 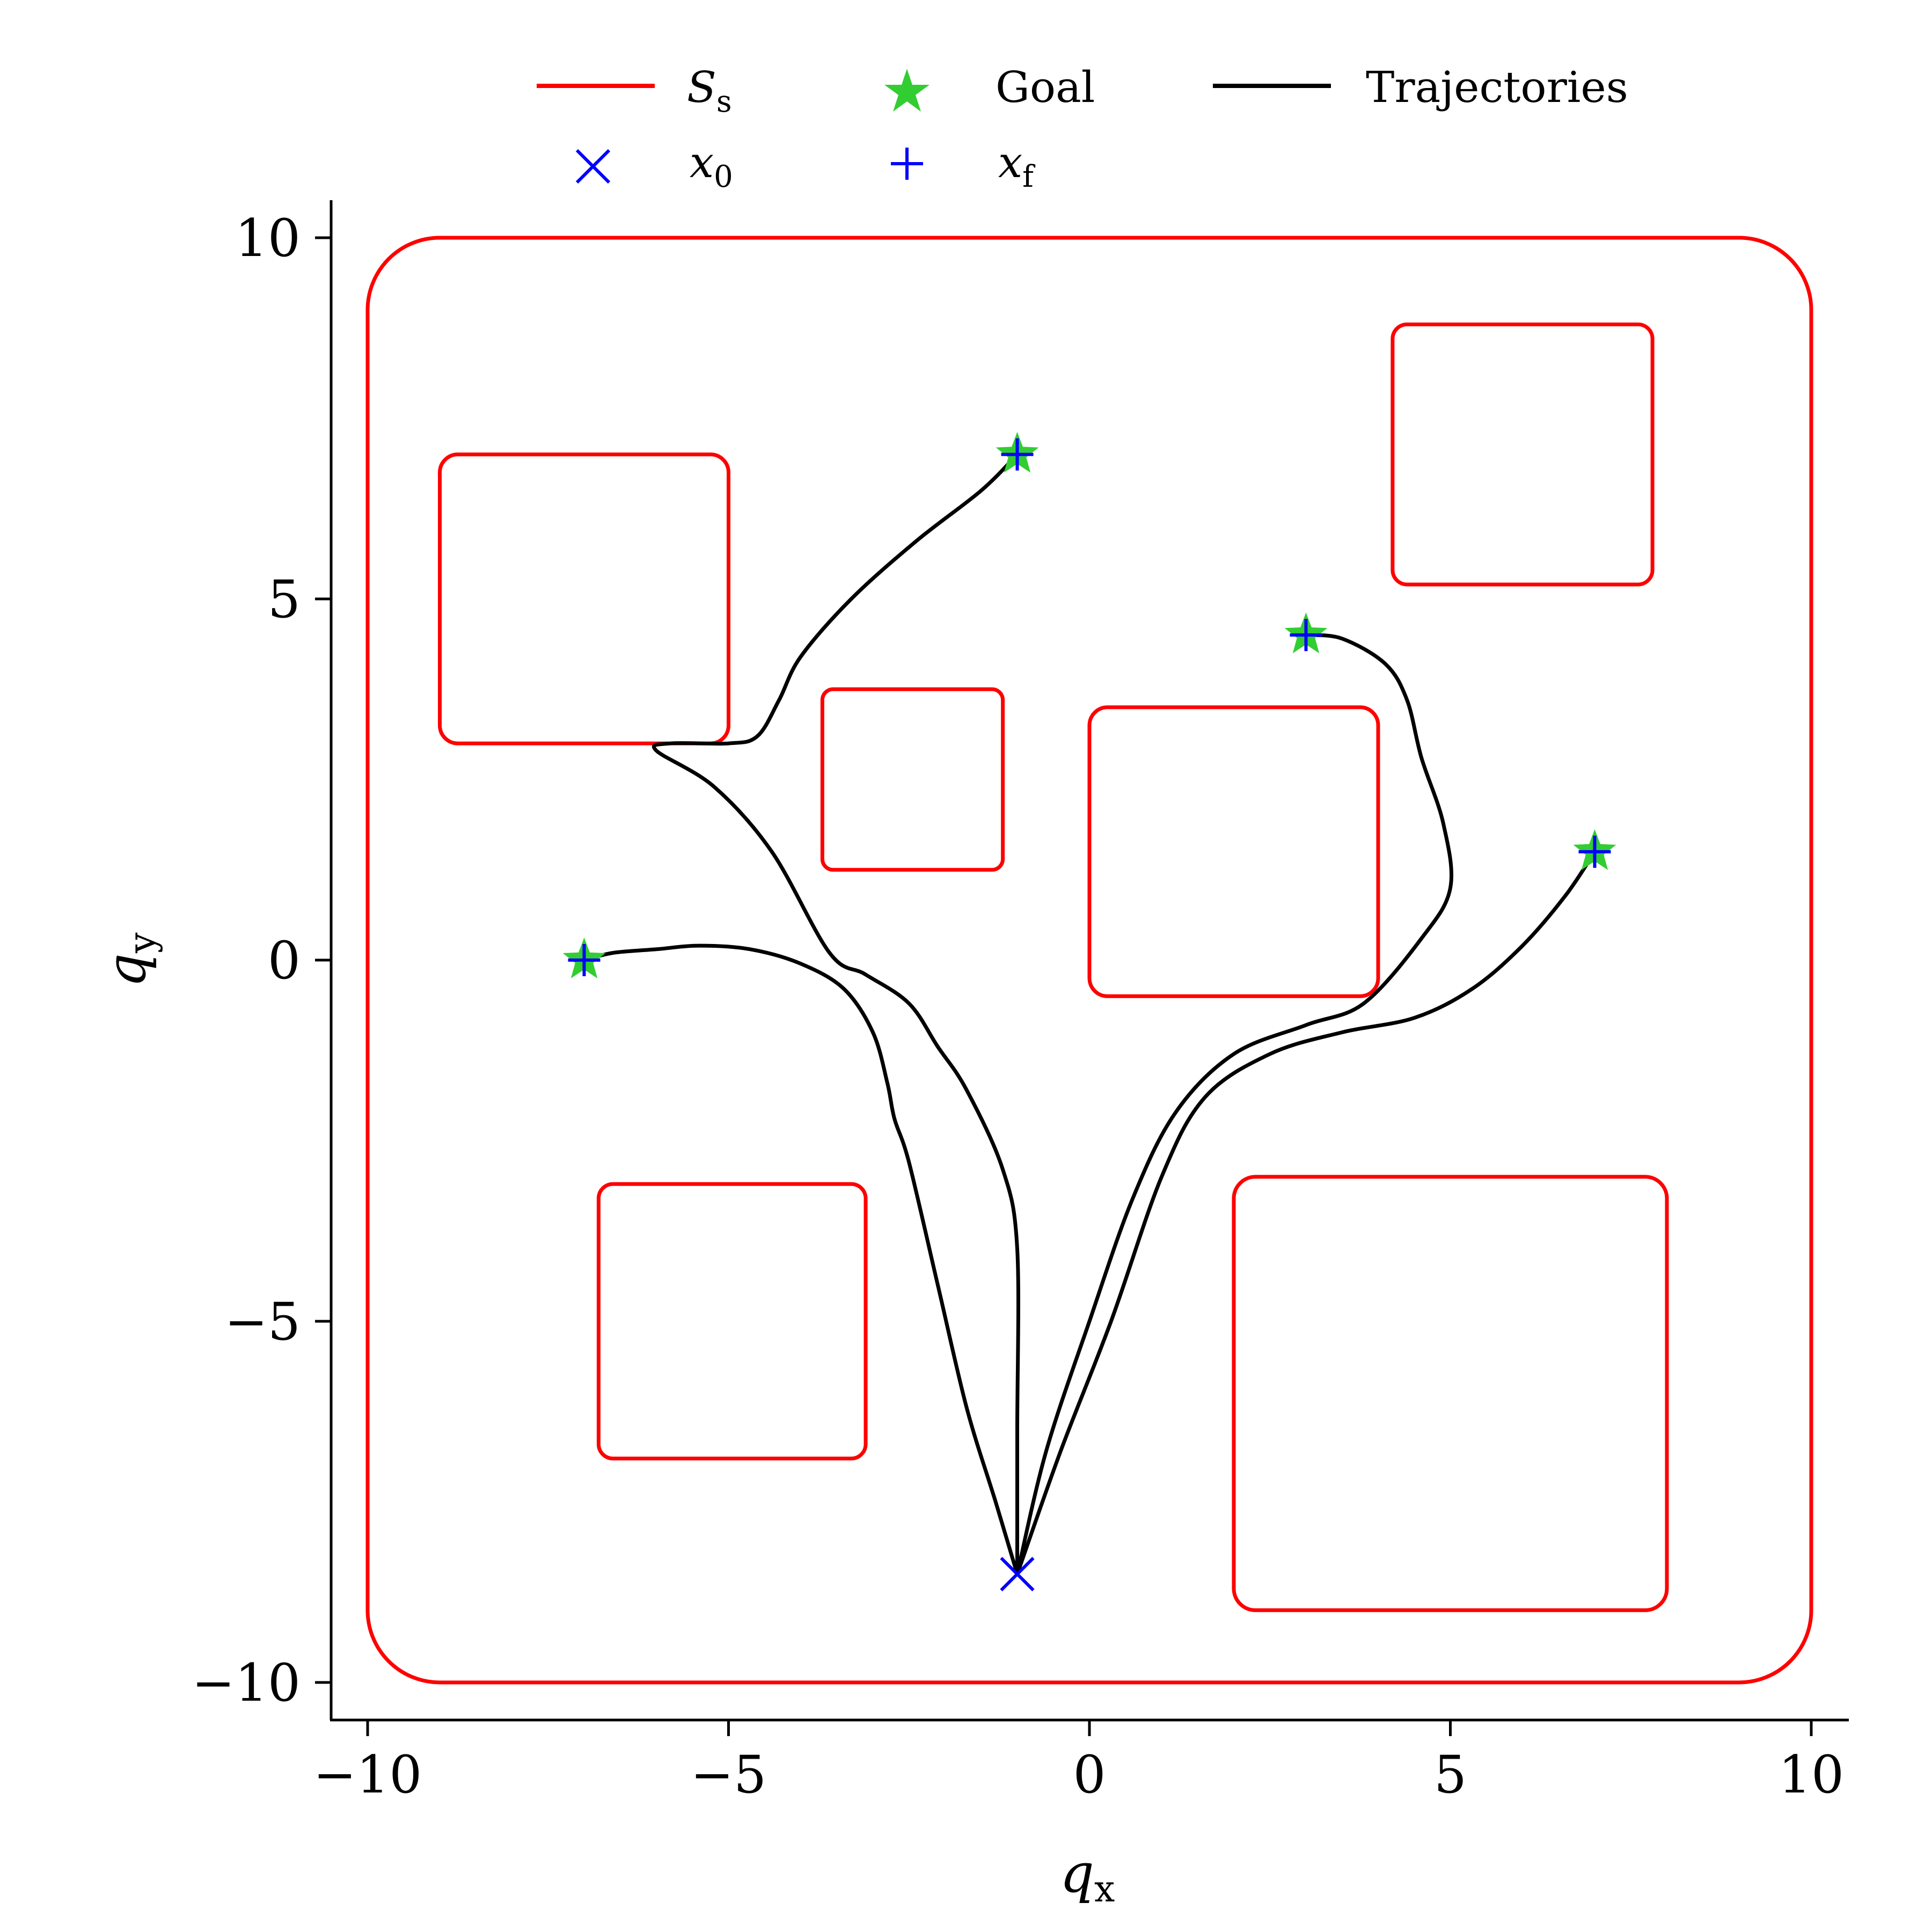 I want to click on x-tick-label: 10, so click(x=1811, y=1775).